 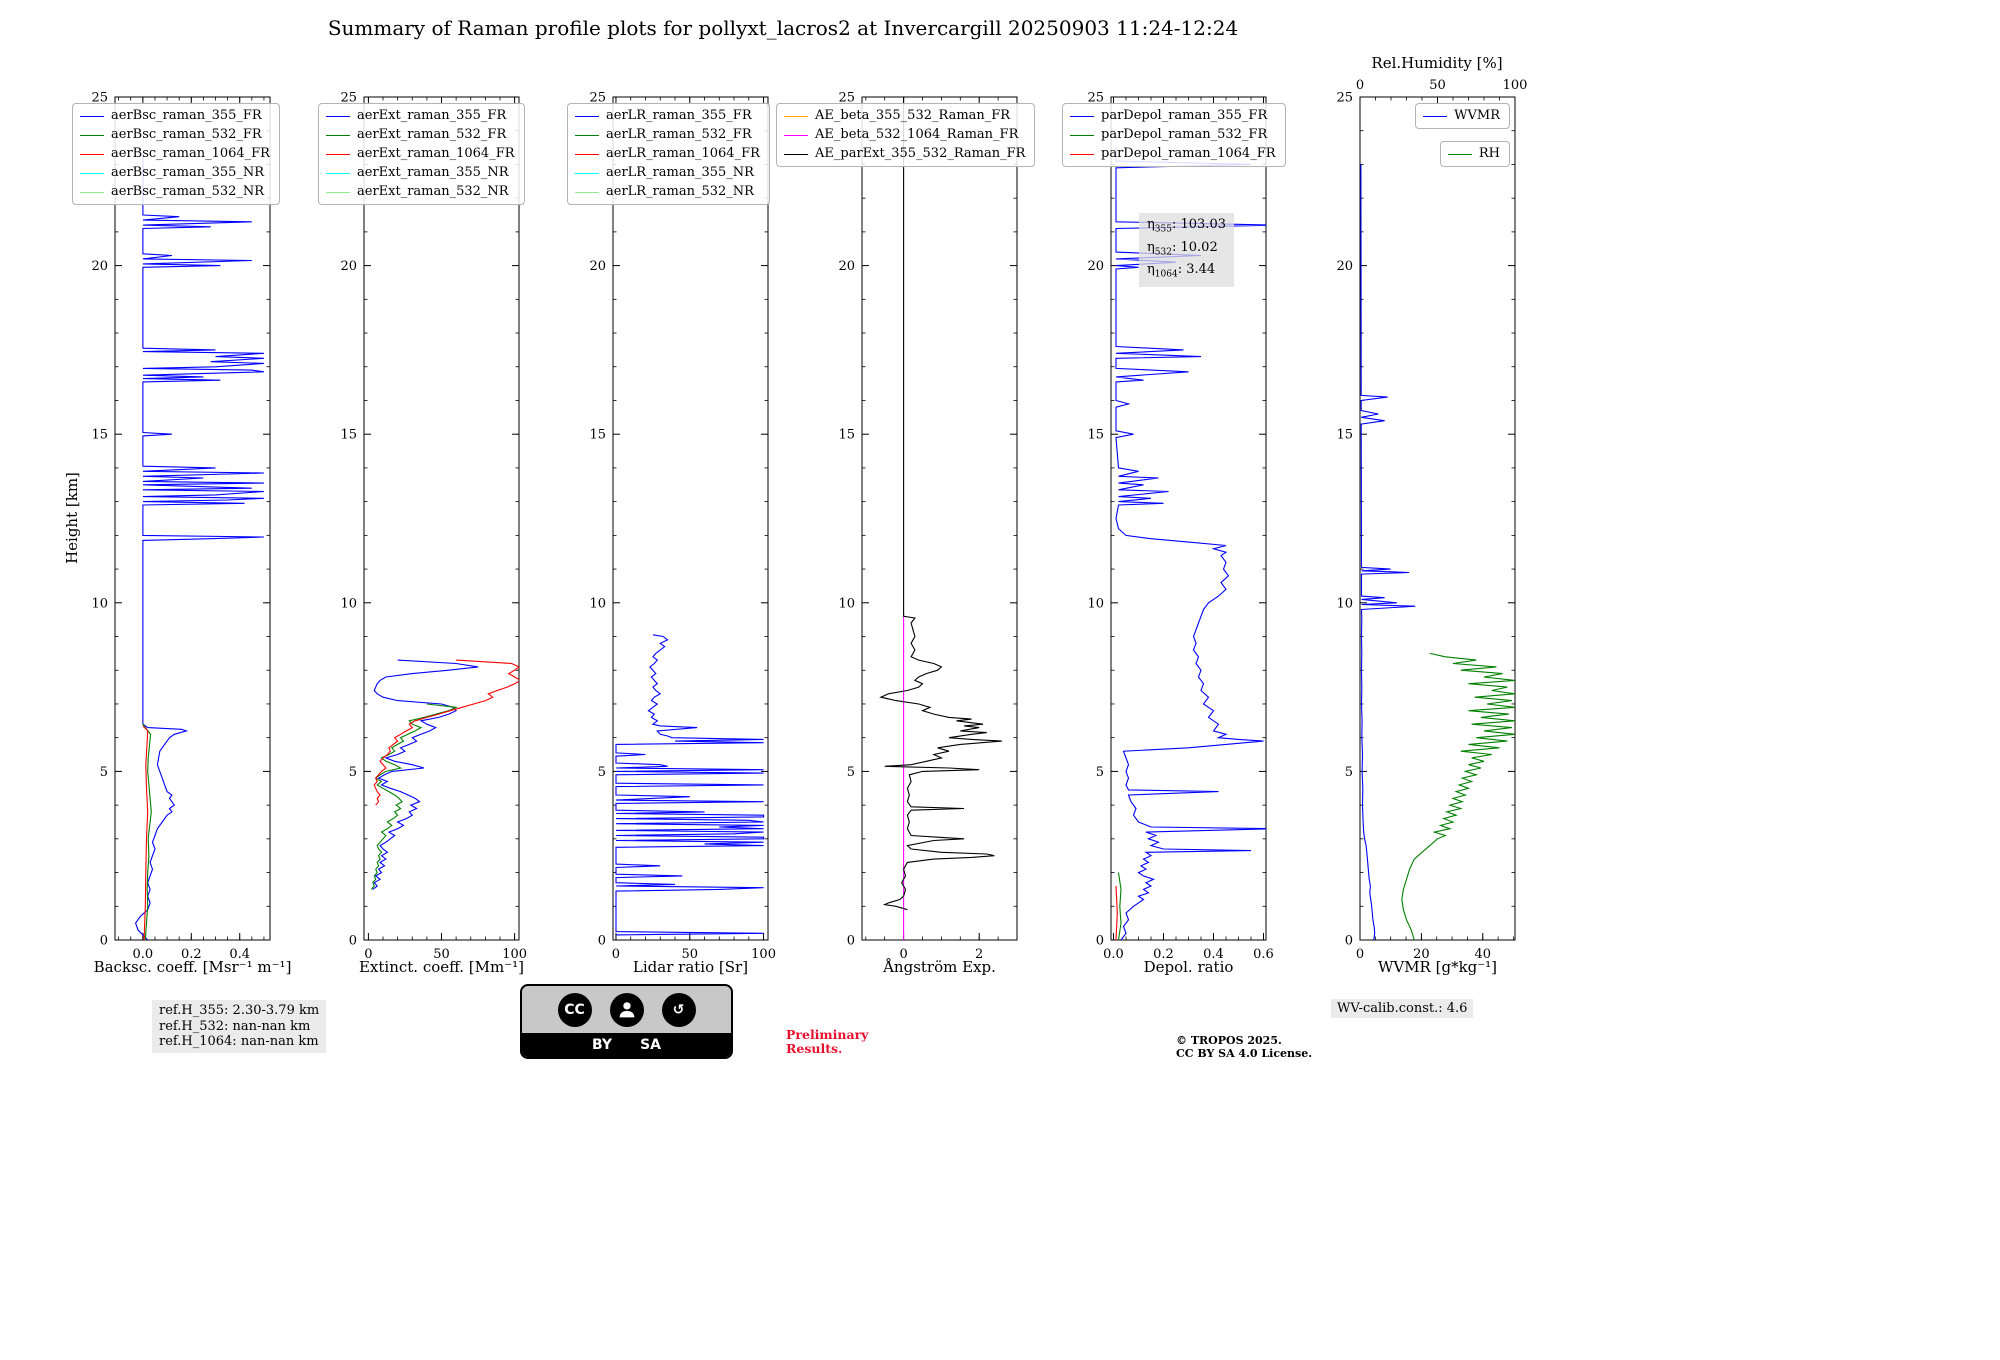 What do you see at coordinates (239, 1010) in the screenshot?
I see `ref-height-355: ref.H_355: 2.30-3.79 km` at bounding box center [239, 1010].